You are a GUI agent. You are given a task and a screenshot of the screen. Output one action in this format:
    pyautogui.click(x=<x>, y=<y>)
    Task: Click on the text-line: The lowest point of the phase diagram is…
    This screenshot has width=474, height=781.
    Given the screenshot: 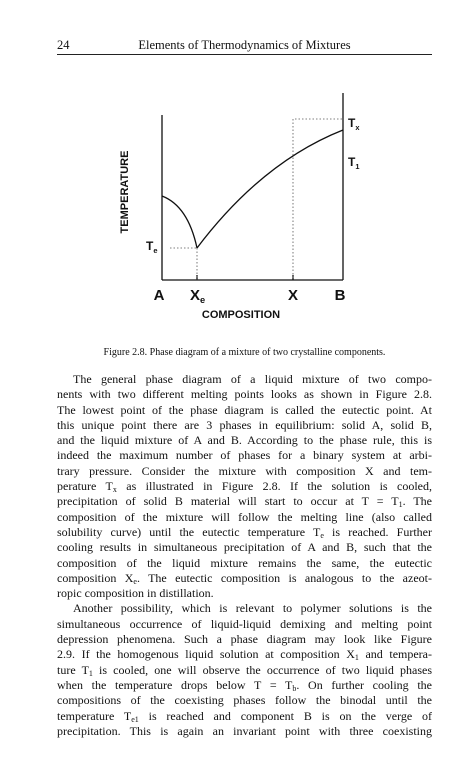 What is the action you would take?
    pyautogui.click(x=244, y=410)
    